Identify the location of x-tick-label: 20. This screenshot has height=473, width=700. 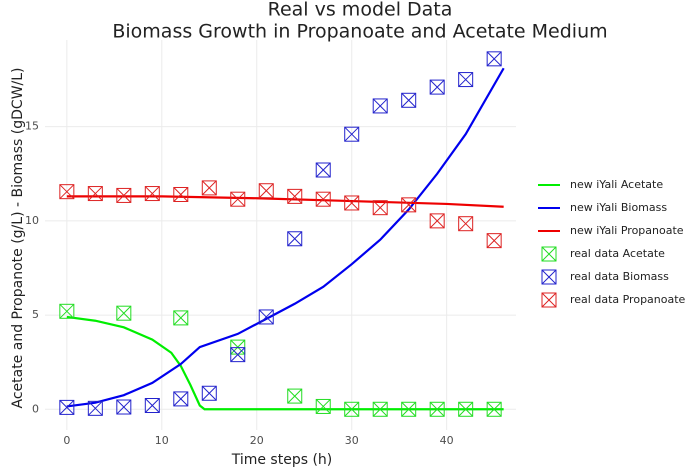
(257, 440).